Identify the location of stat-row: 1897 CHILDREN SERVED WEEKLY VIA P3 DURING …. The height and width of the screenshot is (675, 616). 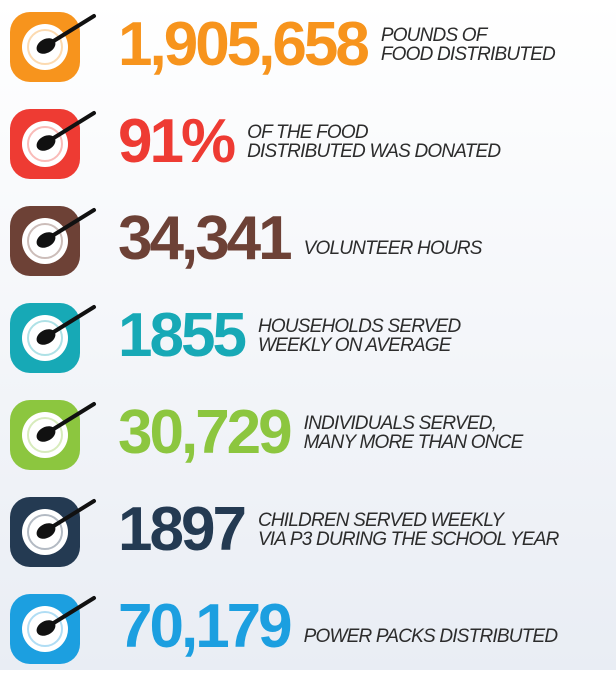
(308, 530).